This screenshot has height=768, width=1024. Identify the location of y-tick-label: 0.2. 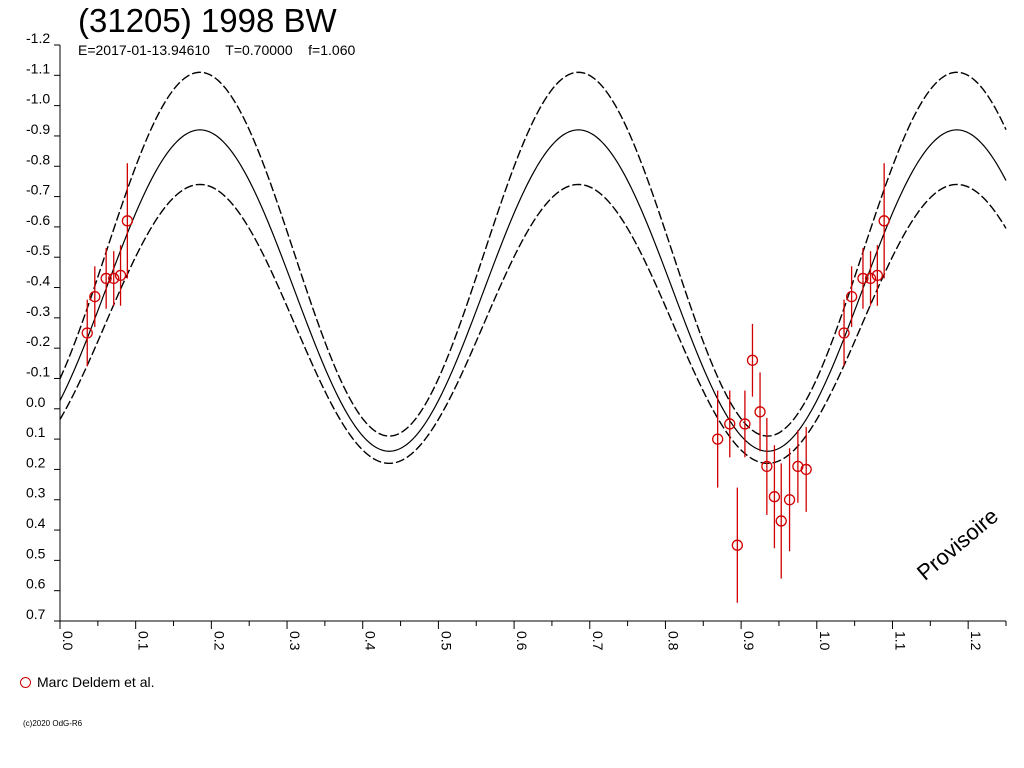
(36, 462).